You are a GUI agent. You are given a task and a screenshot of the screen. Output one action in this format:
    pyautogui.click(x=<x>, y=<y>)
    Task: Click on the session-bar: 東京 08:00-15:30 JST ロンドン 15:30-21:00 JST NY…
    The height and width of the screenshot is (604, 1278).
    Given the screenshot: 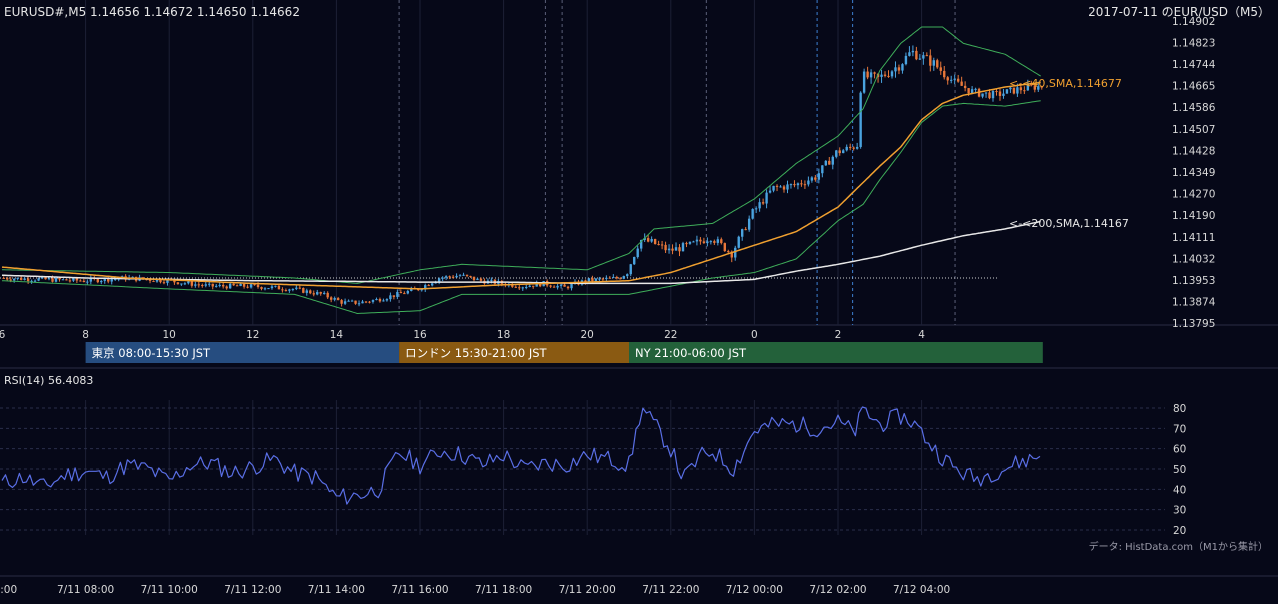 What is the action you would take?
    pyautogui.click(x=564, y=352)
    